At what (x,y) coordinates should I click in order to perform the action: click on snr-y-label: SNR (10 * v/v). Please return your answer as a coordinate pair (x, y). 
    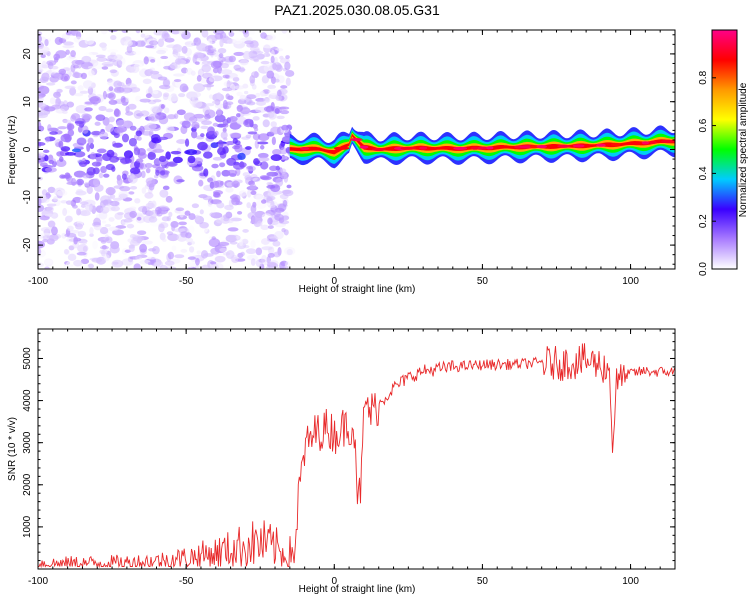
    Looking at the image, I should click on (12, 449).